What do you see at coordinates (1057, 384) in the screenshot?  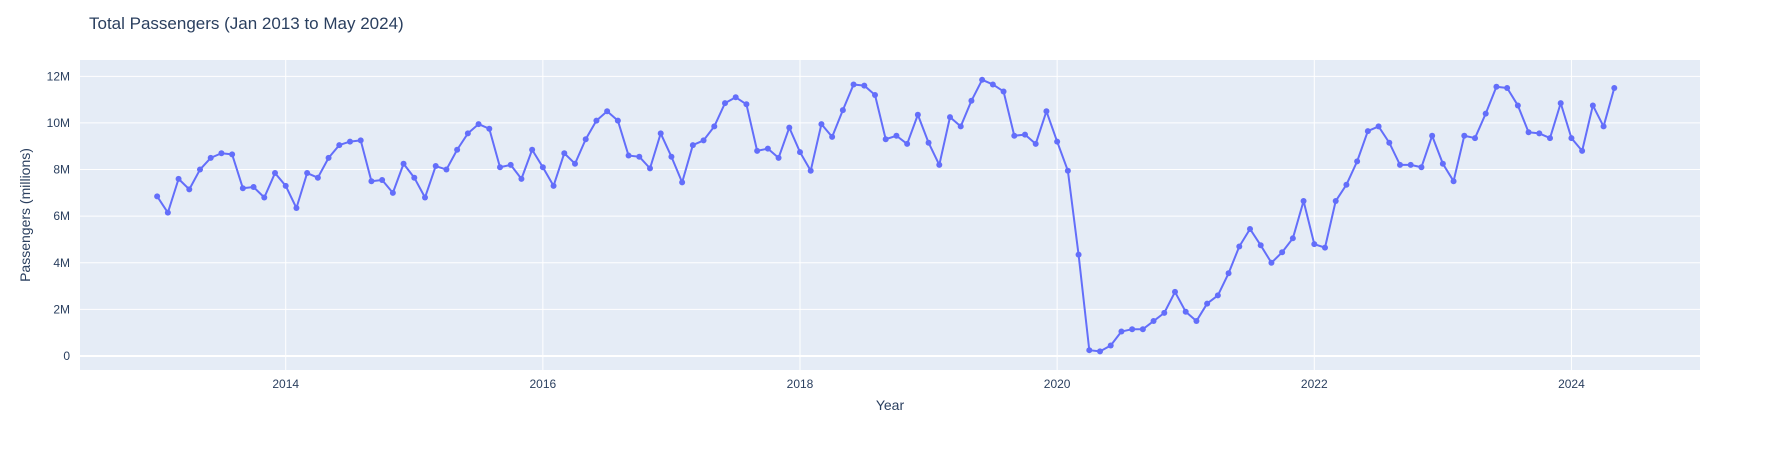 I see `x-tick-label: 2020` at bounding box center [1057, 384].